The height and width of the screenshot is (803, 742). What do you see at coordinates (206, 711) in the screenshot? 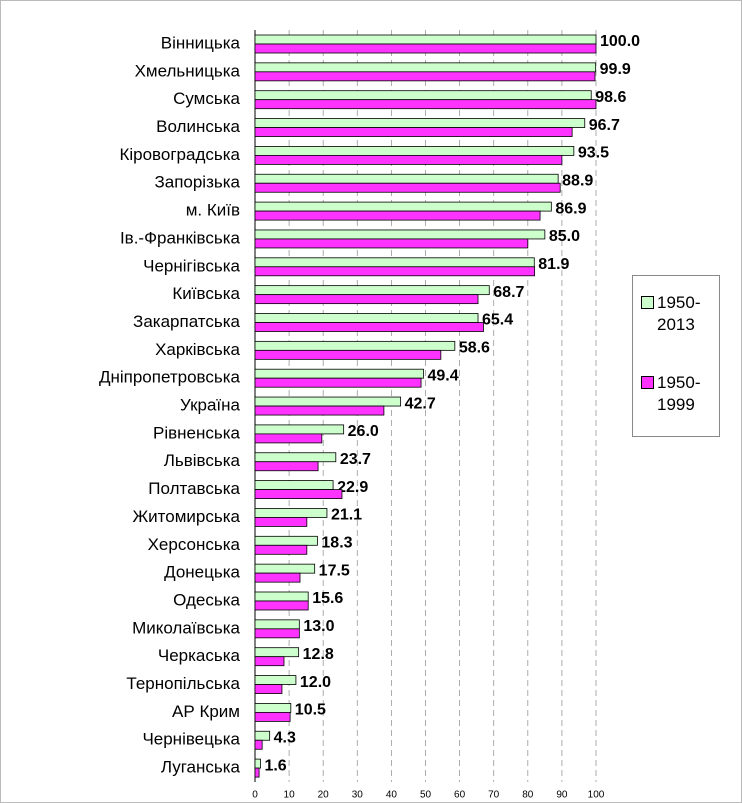
I see `y-tick-label: АР Крим` at bounding box center [206, 711].